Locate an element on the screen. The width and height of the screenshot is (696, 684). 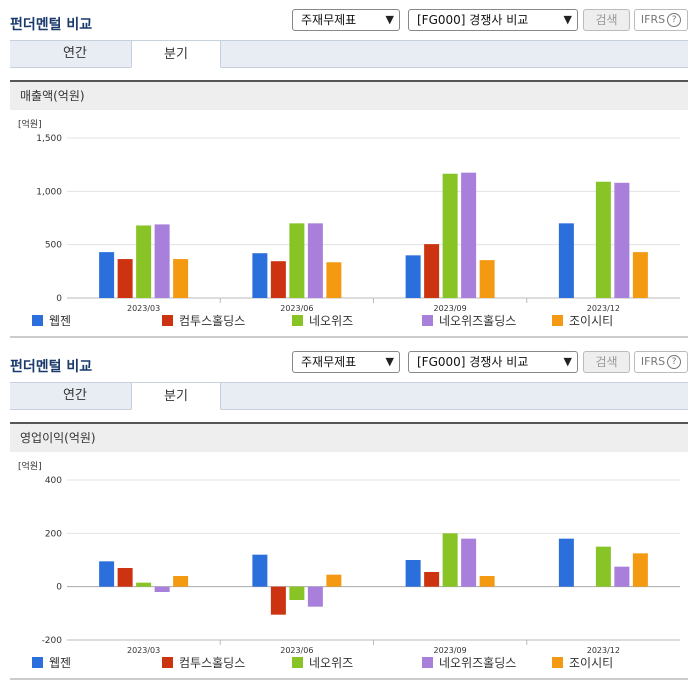
section-title: 펀더멘털 비교 is located at coordinates (51, 367).